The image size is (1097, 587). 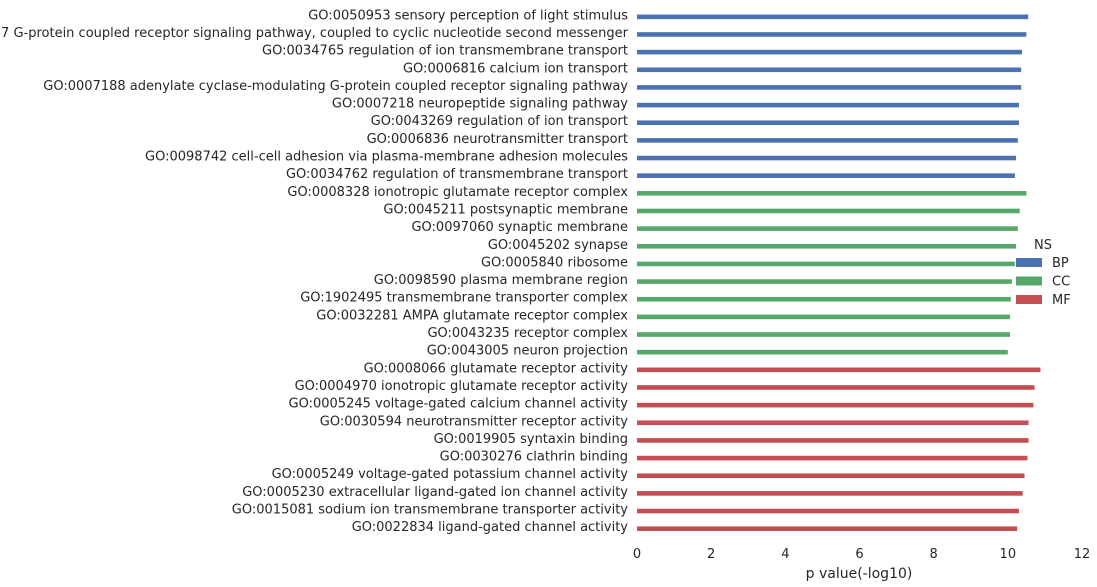 I want to click on legend-label-bp: BP, so click(x=1060, y=263).